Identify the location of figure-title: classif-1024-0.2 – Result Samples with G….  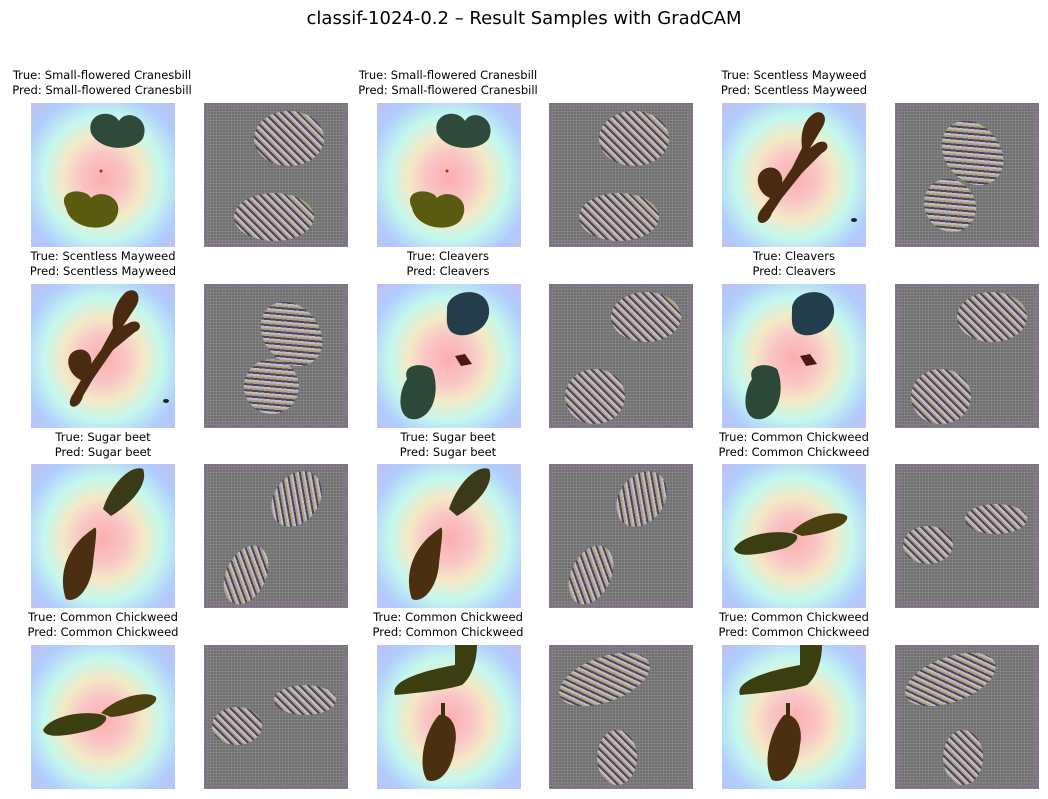
(524, 18).